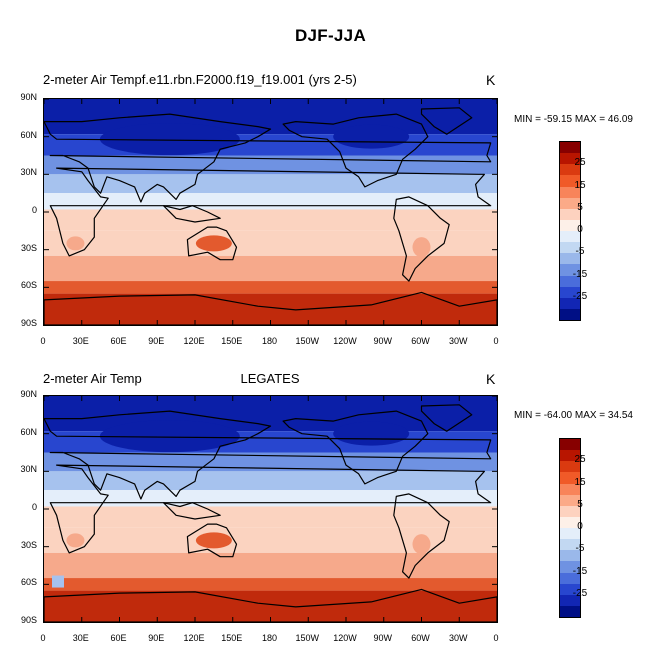  Describe the element at coordinates (330, 35) in the screenshot. I see `page-title: DJF-JJA` at that location.